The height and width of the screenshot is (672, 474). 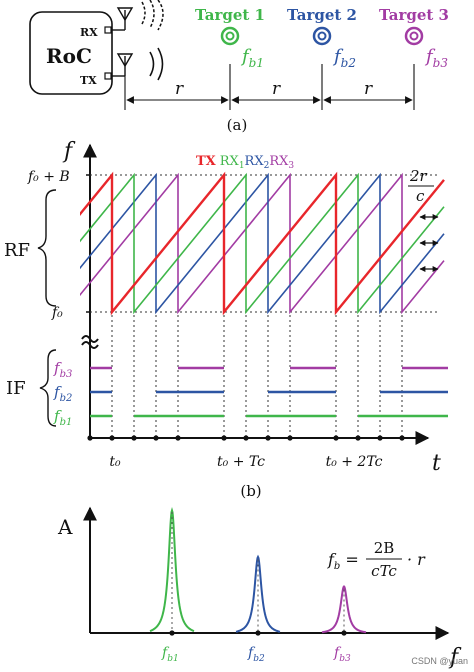 I want to click on rf-label: RF, so click(x=17, y=250).